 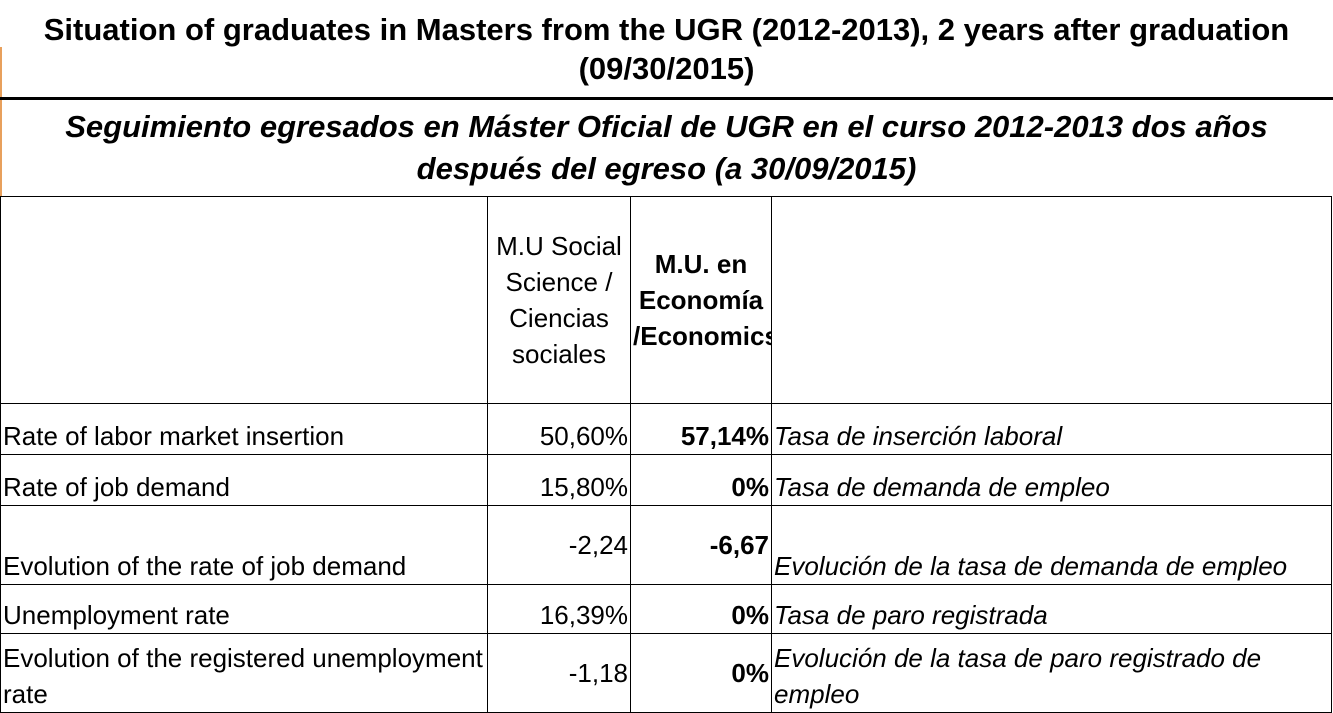 I want to click on row-label-es: Tasa de inserción laboral, so click(x=1051, y=429).